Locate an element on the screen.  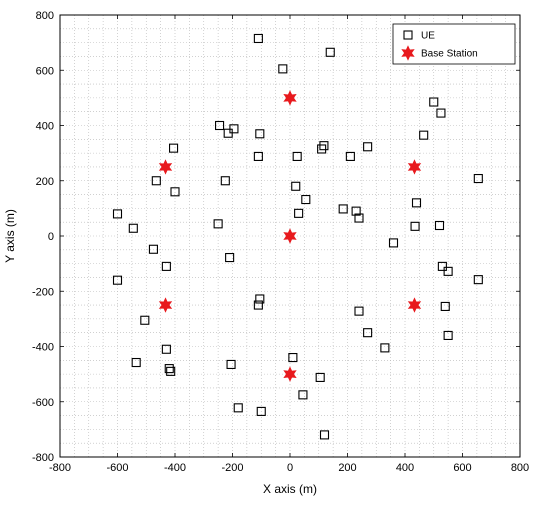
x-tick-label: -200 is located at coordinates (232, 468).